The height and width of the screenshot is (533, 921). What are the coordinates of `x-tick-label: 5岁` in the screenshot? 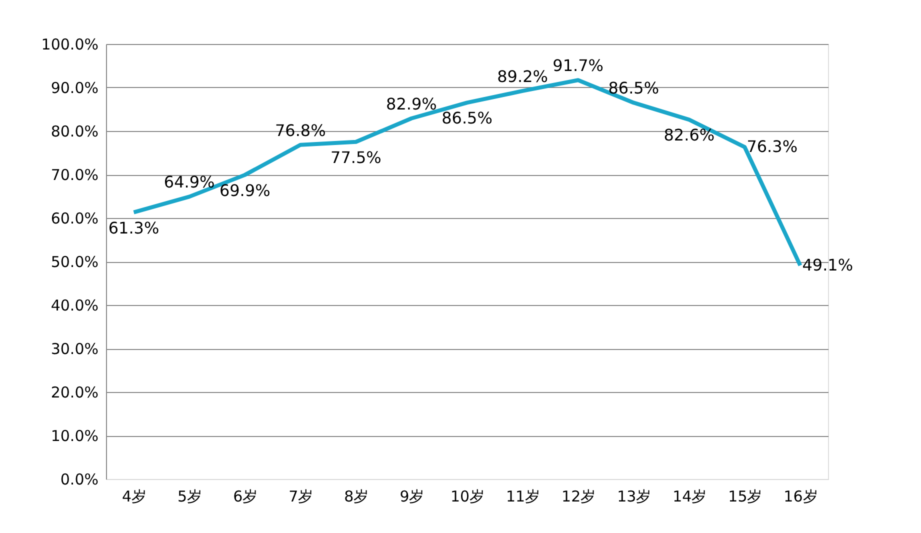 It's located at (190, 497).